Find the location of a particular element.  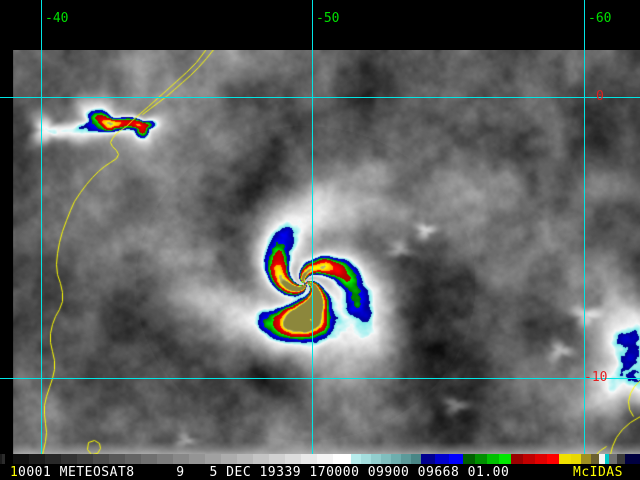

latitude-label: -10 is located at coordinates (596, 377).